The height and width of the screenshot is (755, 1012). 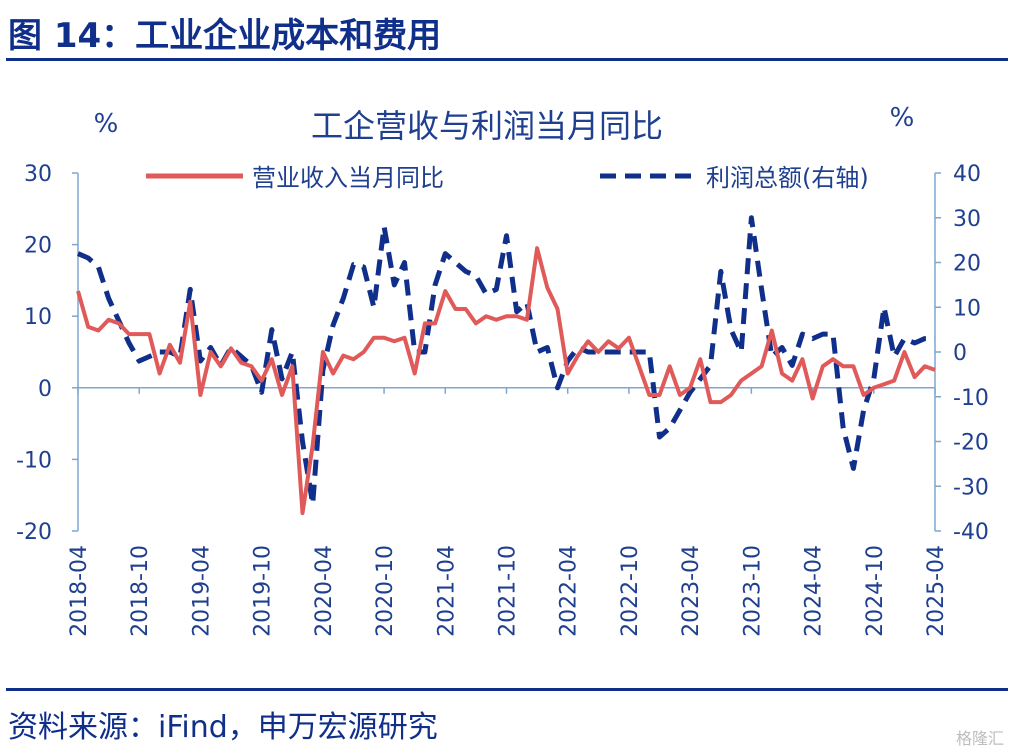 I want to click on bottom-divider, so click(x=507, y=689).